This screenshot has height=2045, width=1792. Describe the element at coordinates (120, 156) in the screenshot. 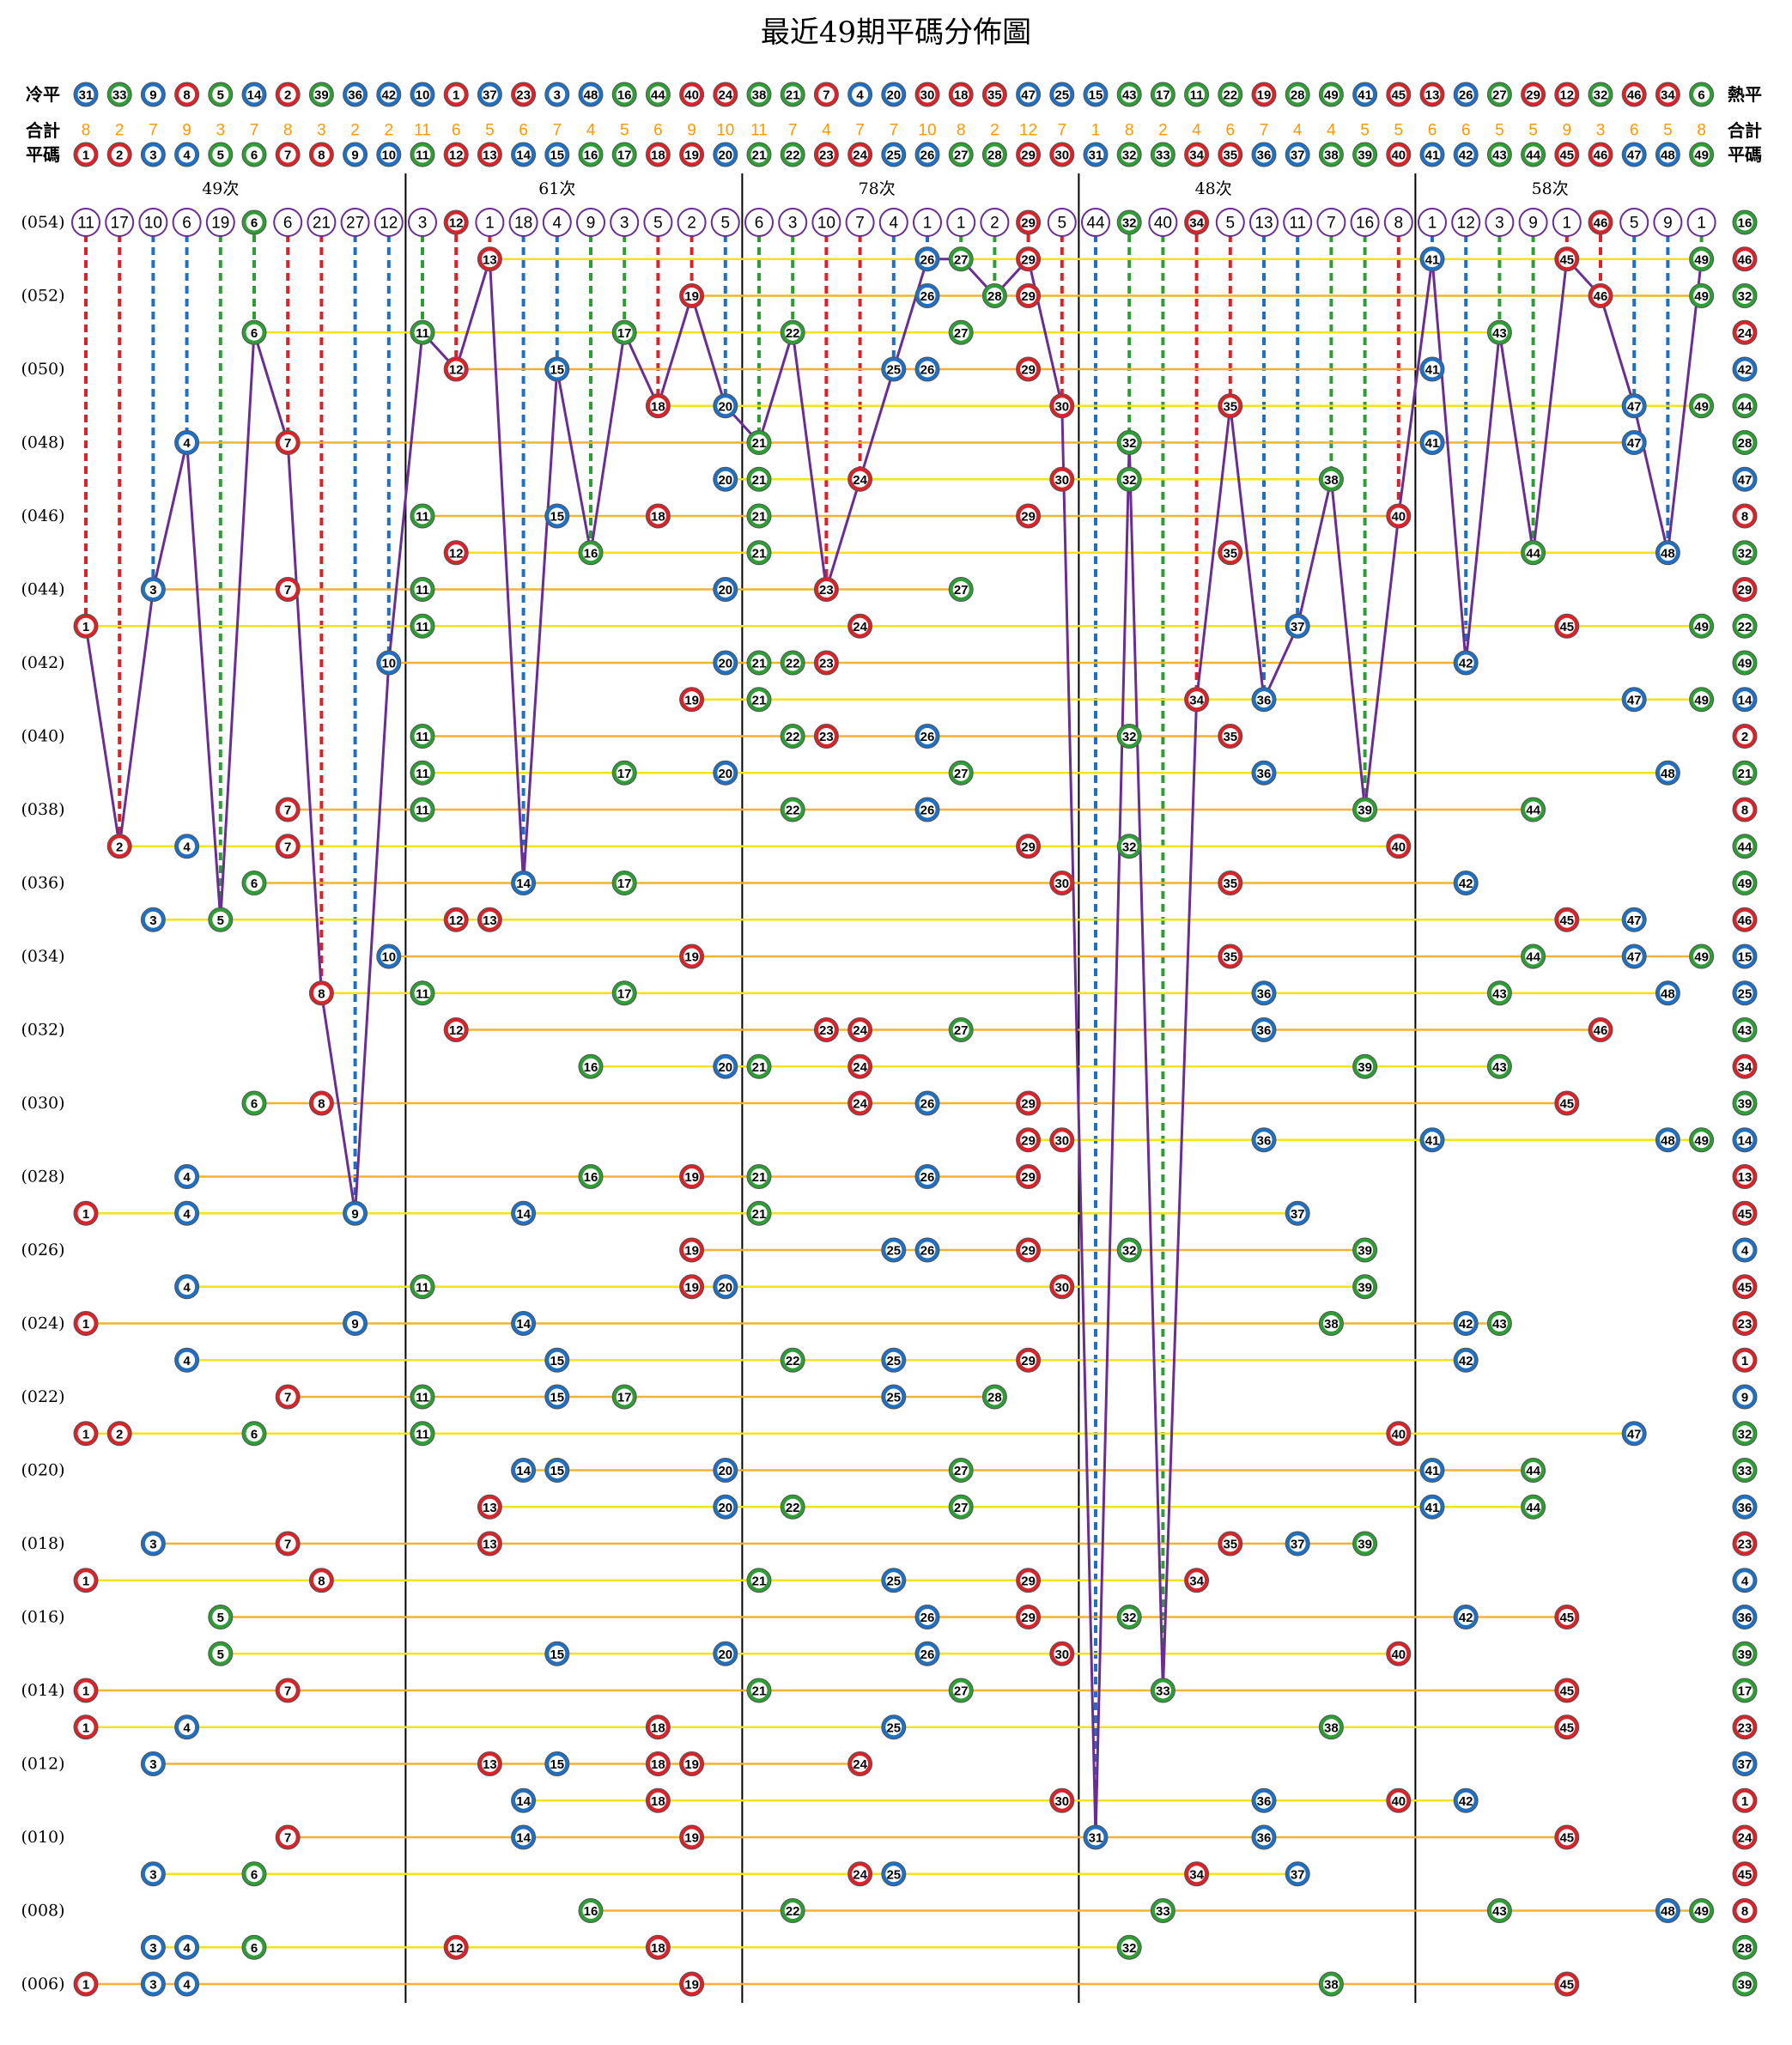

I see `svg-text: 2` at that location.